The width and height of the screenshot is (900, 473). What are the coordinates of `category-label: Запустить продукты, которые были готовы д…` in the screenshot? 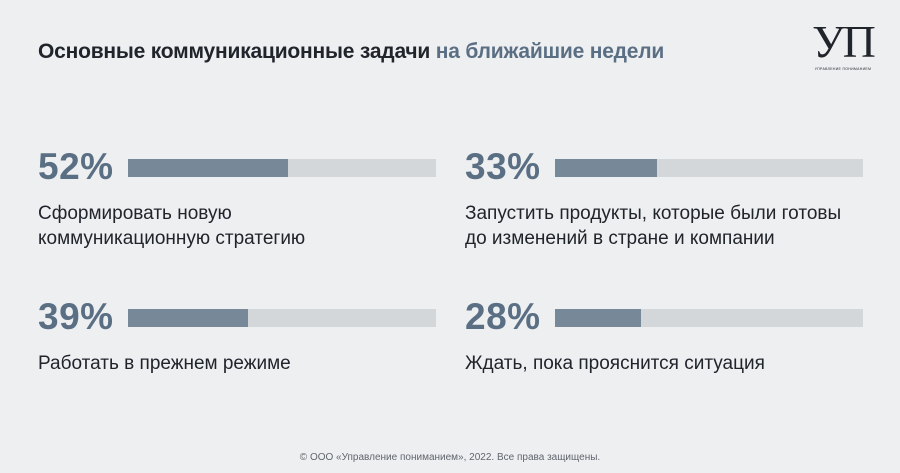 It's located at (653, 226).